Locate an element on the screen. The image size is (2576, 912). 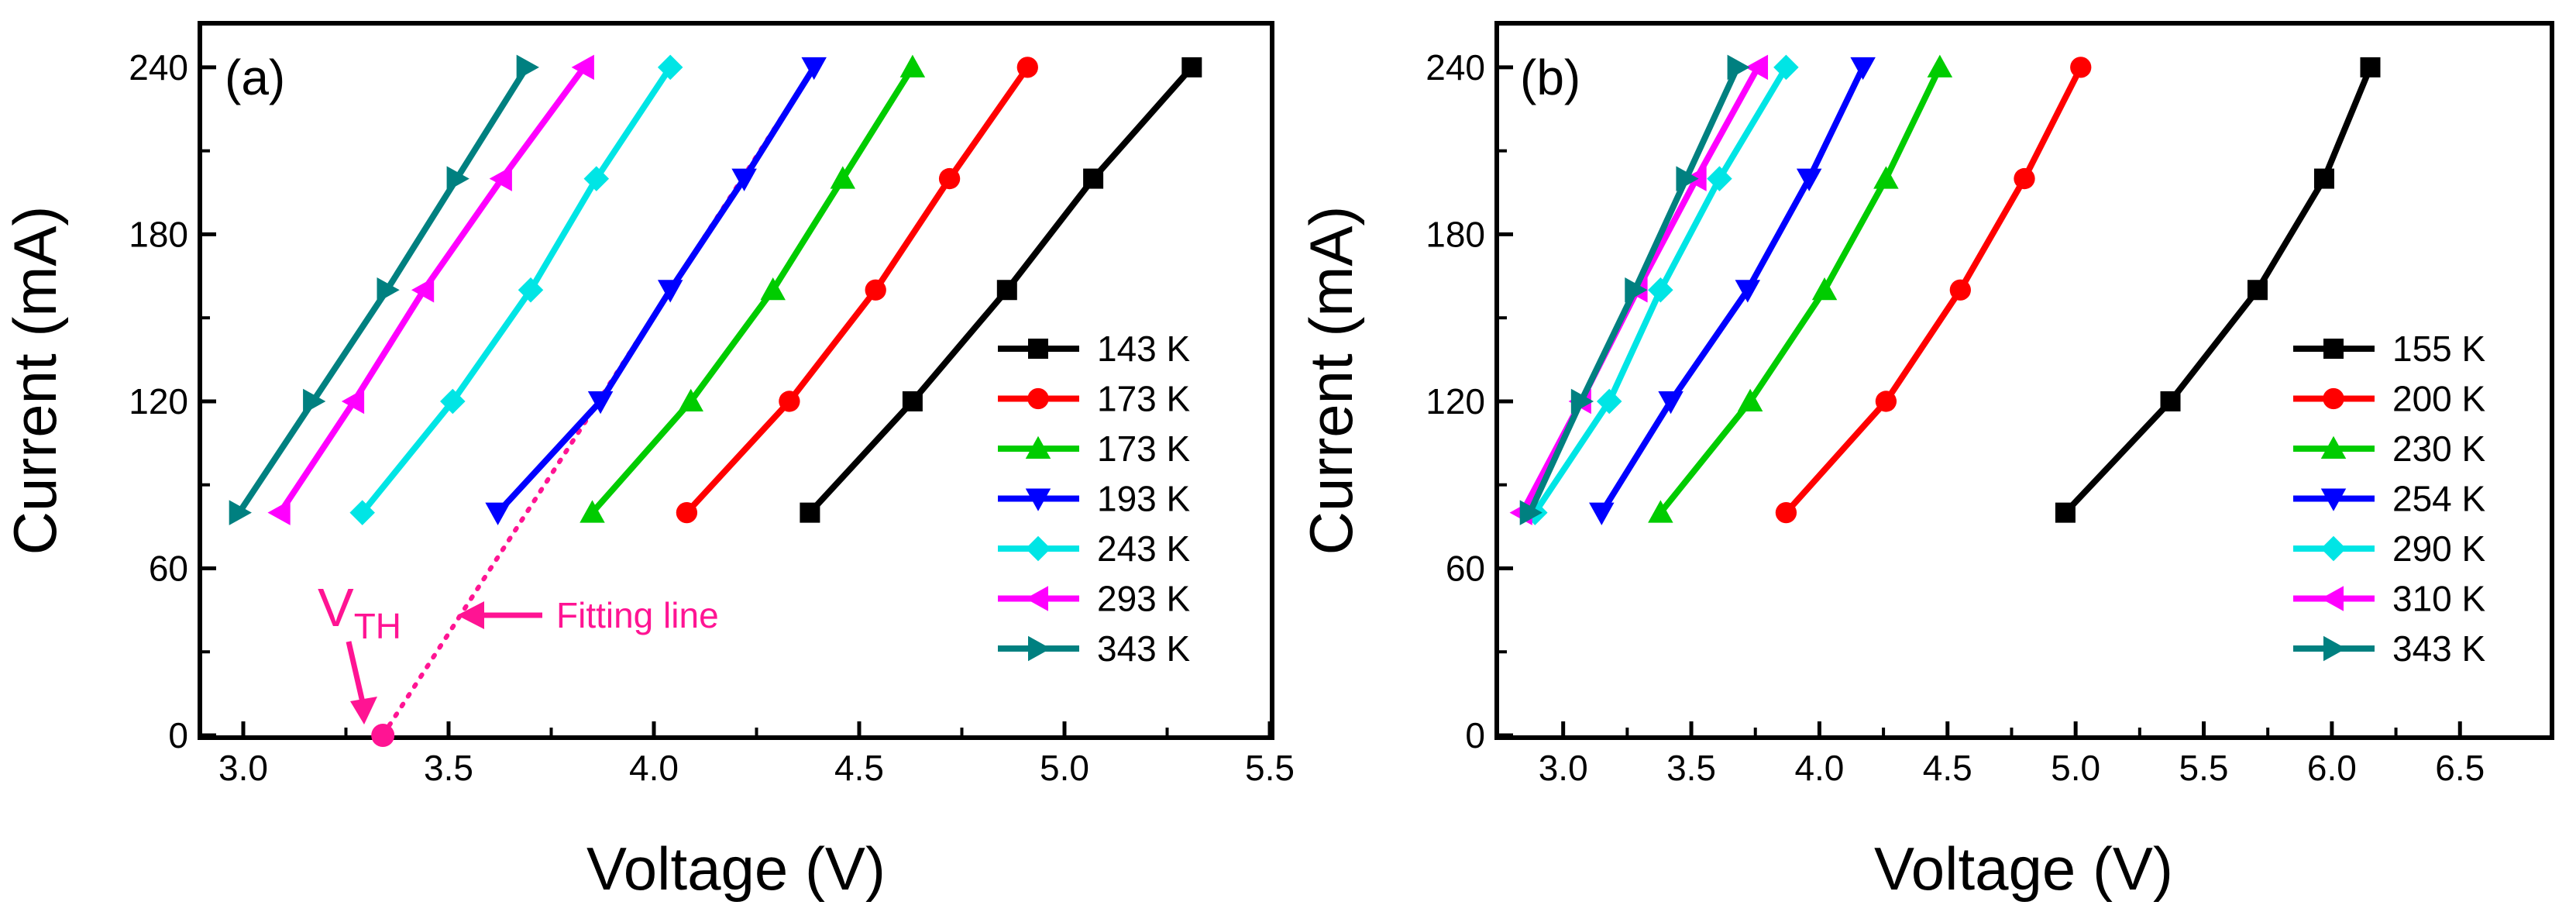
vth-subscript-text: TH is located at coordinates (377, 626).